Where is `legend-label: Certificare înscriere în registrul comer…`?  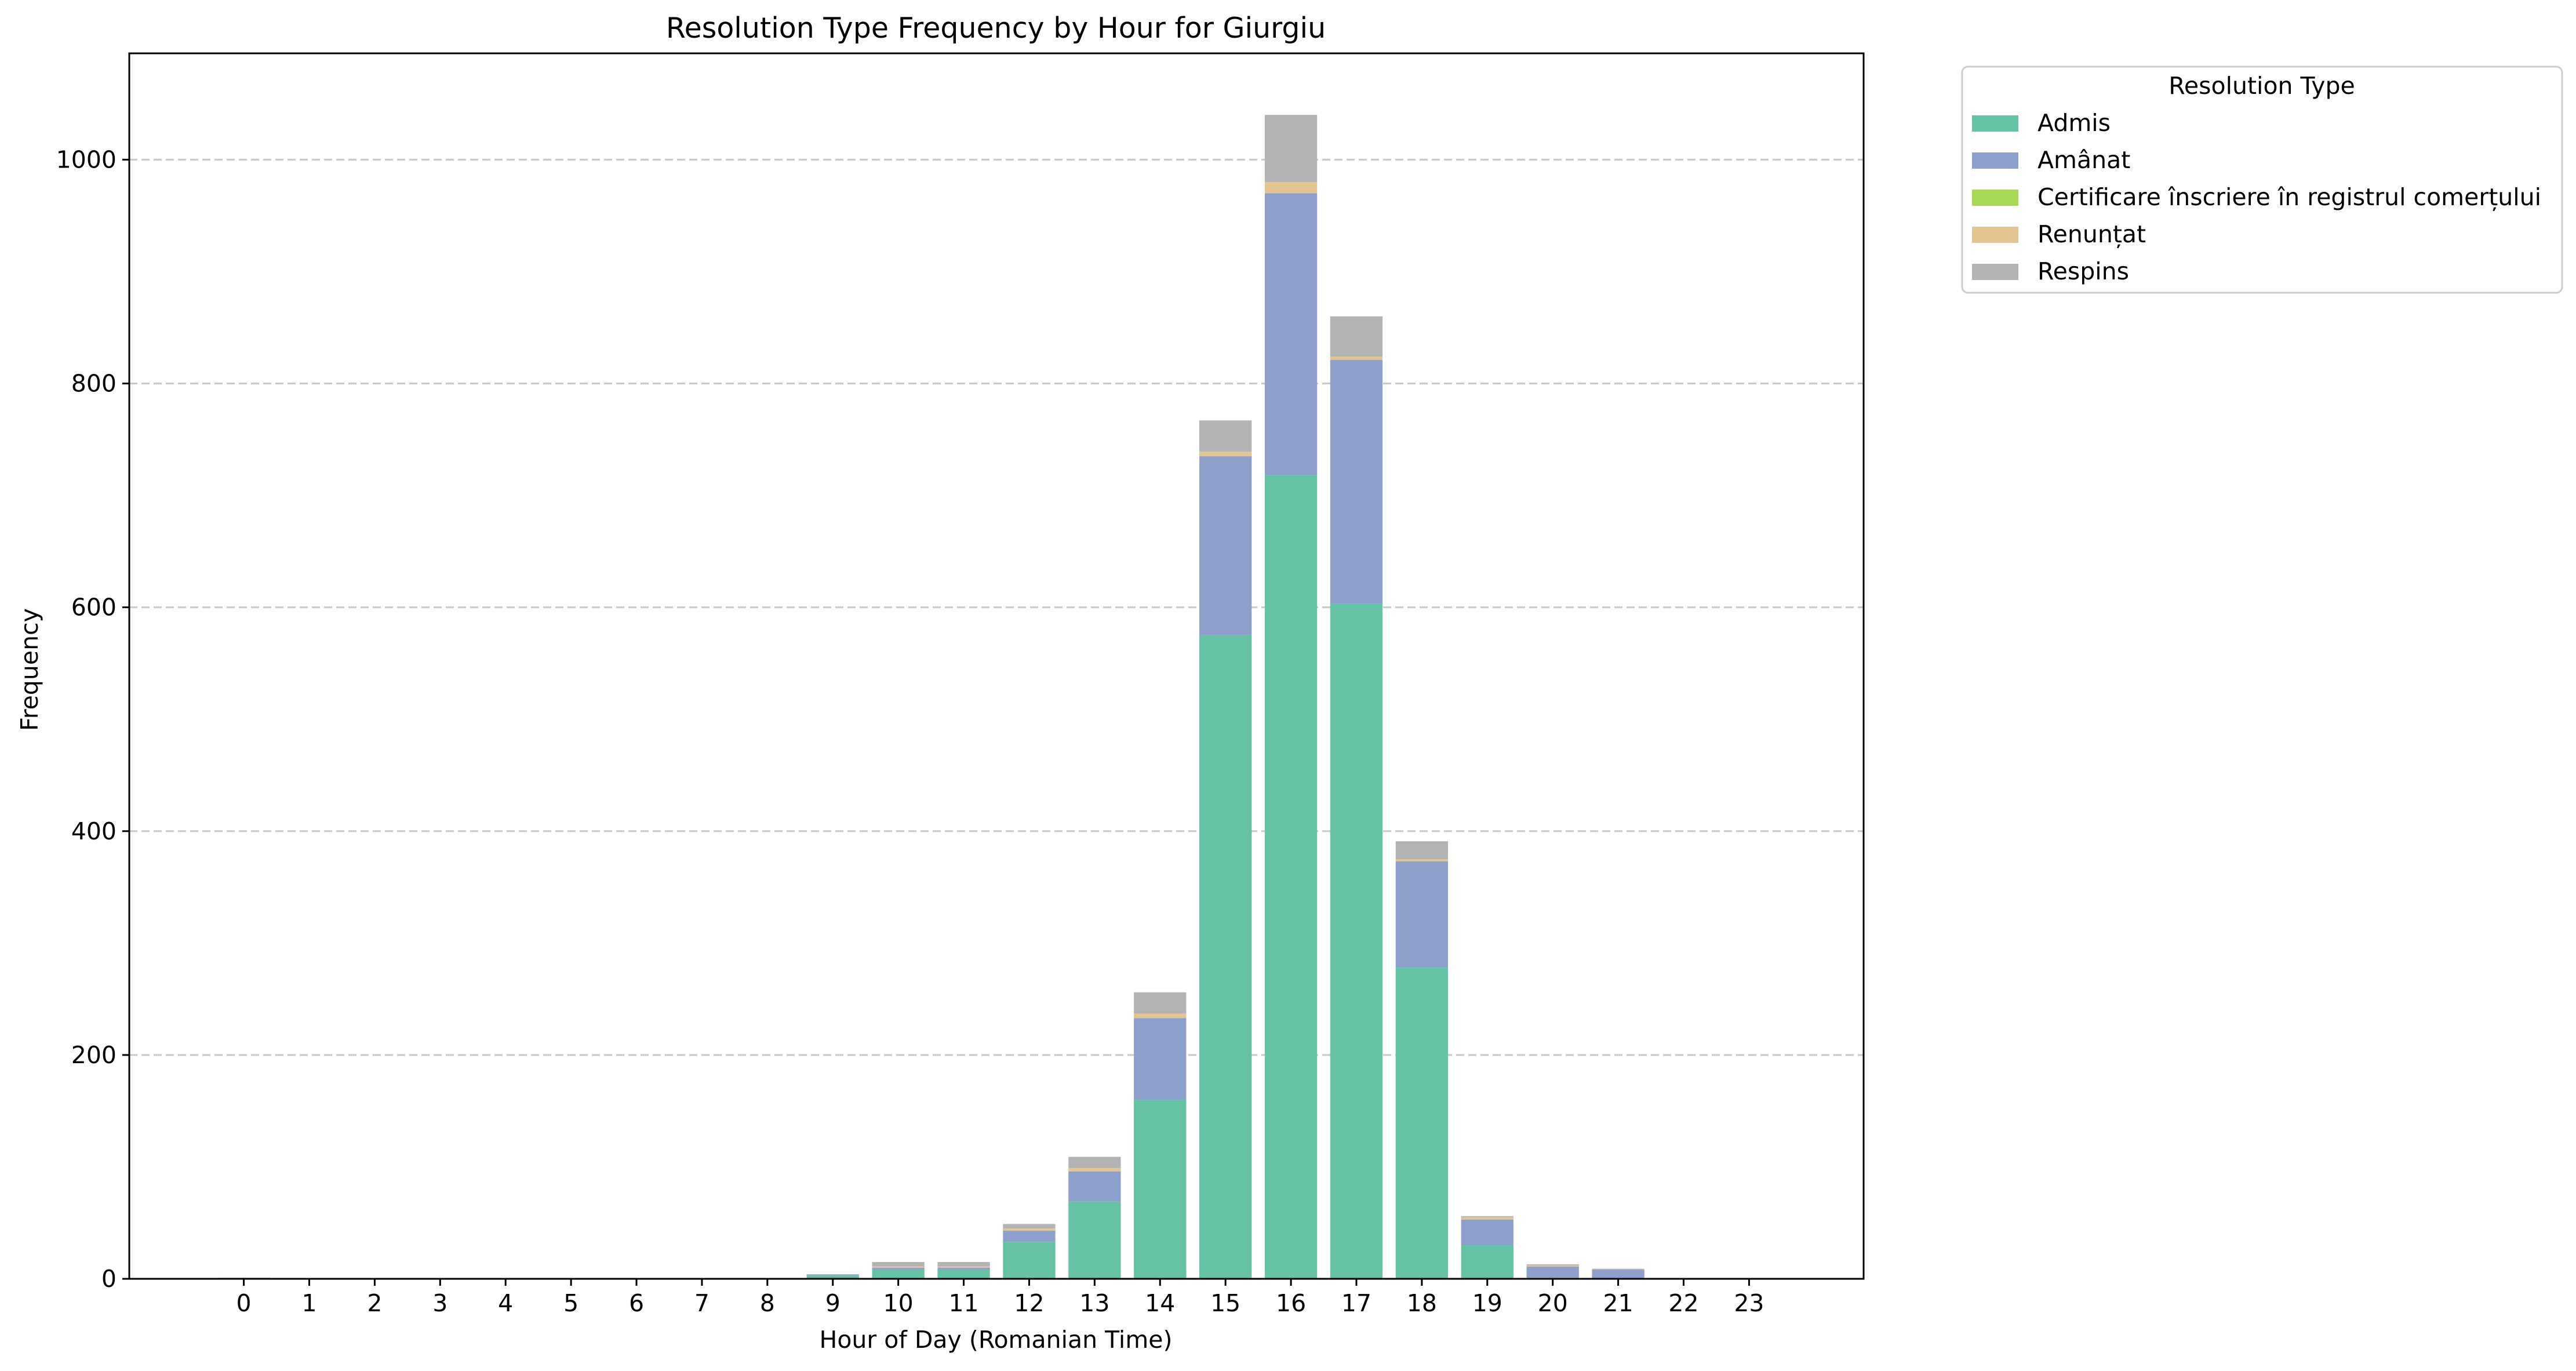
legend-label: Certificare înscriere în registrul comer… is located at coordinates (2289, 197).